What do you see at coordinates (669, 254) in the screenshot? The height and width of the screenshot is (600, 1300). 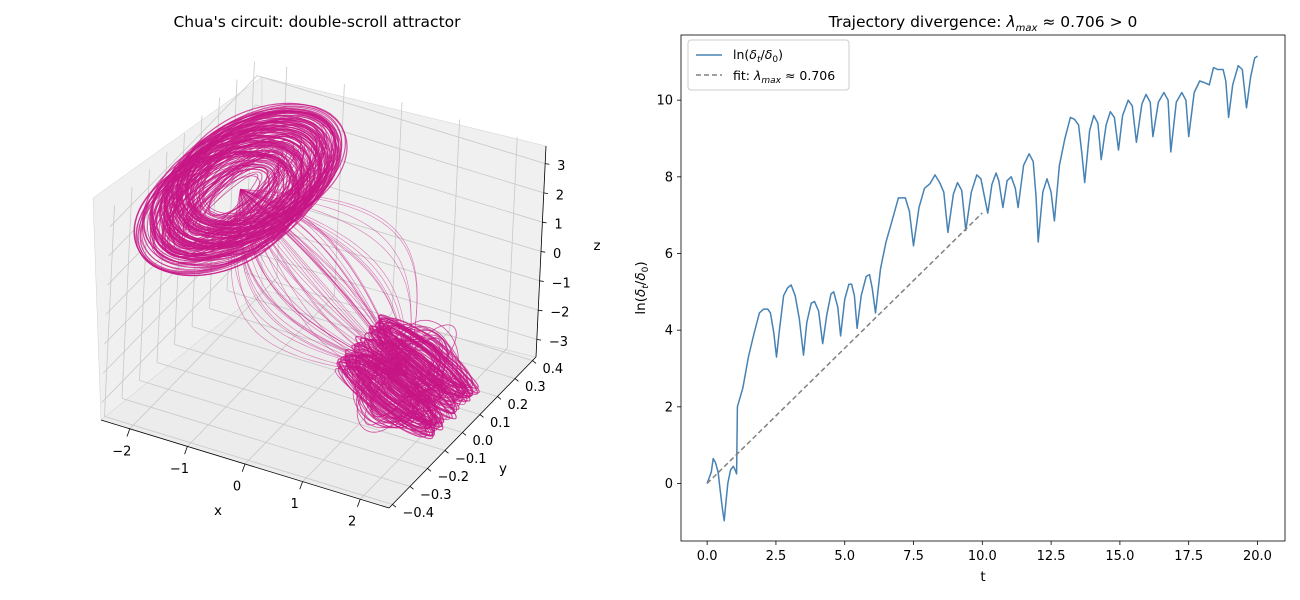 I see `y-tick-label: 6` at bounding box center [669, 254].